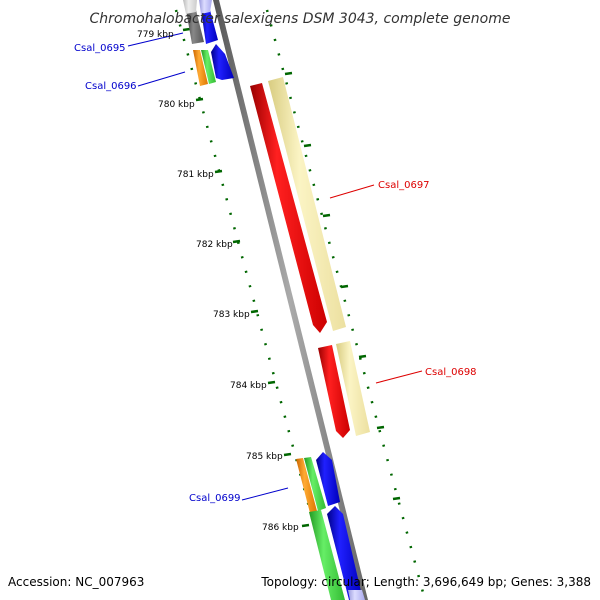 The width and height of the screenshot is (600, 600). I want to click on gene-csal-0699-features, so click(318, 482).